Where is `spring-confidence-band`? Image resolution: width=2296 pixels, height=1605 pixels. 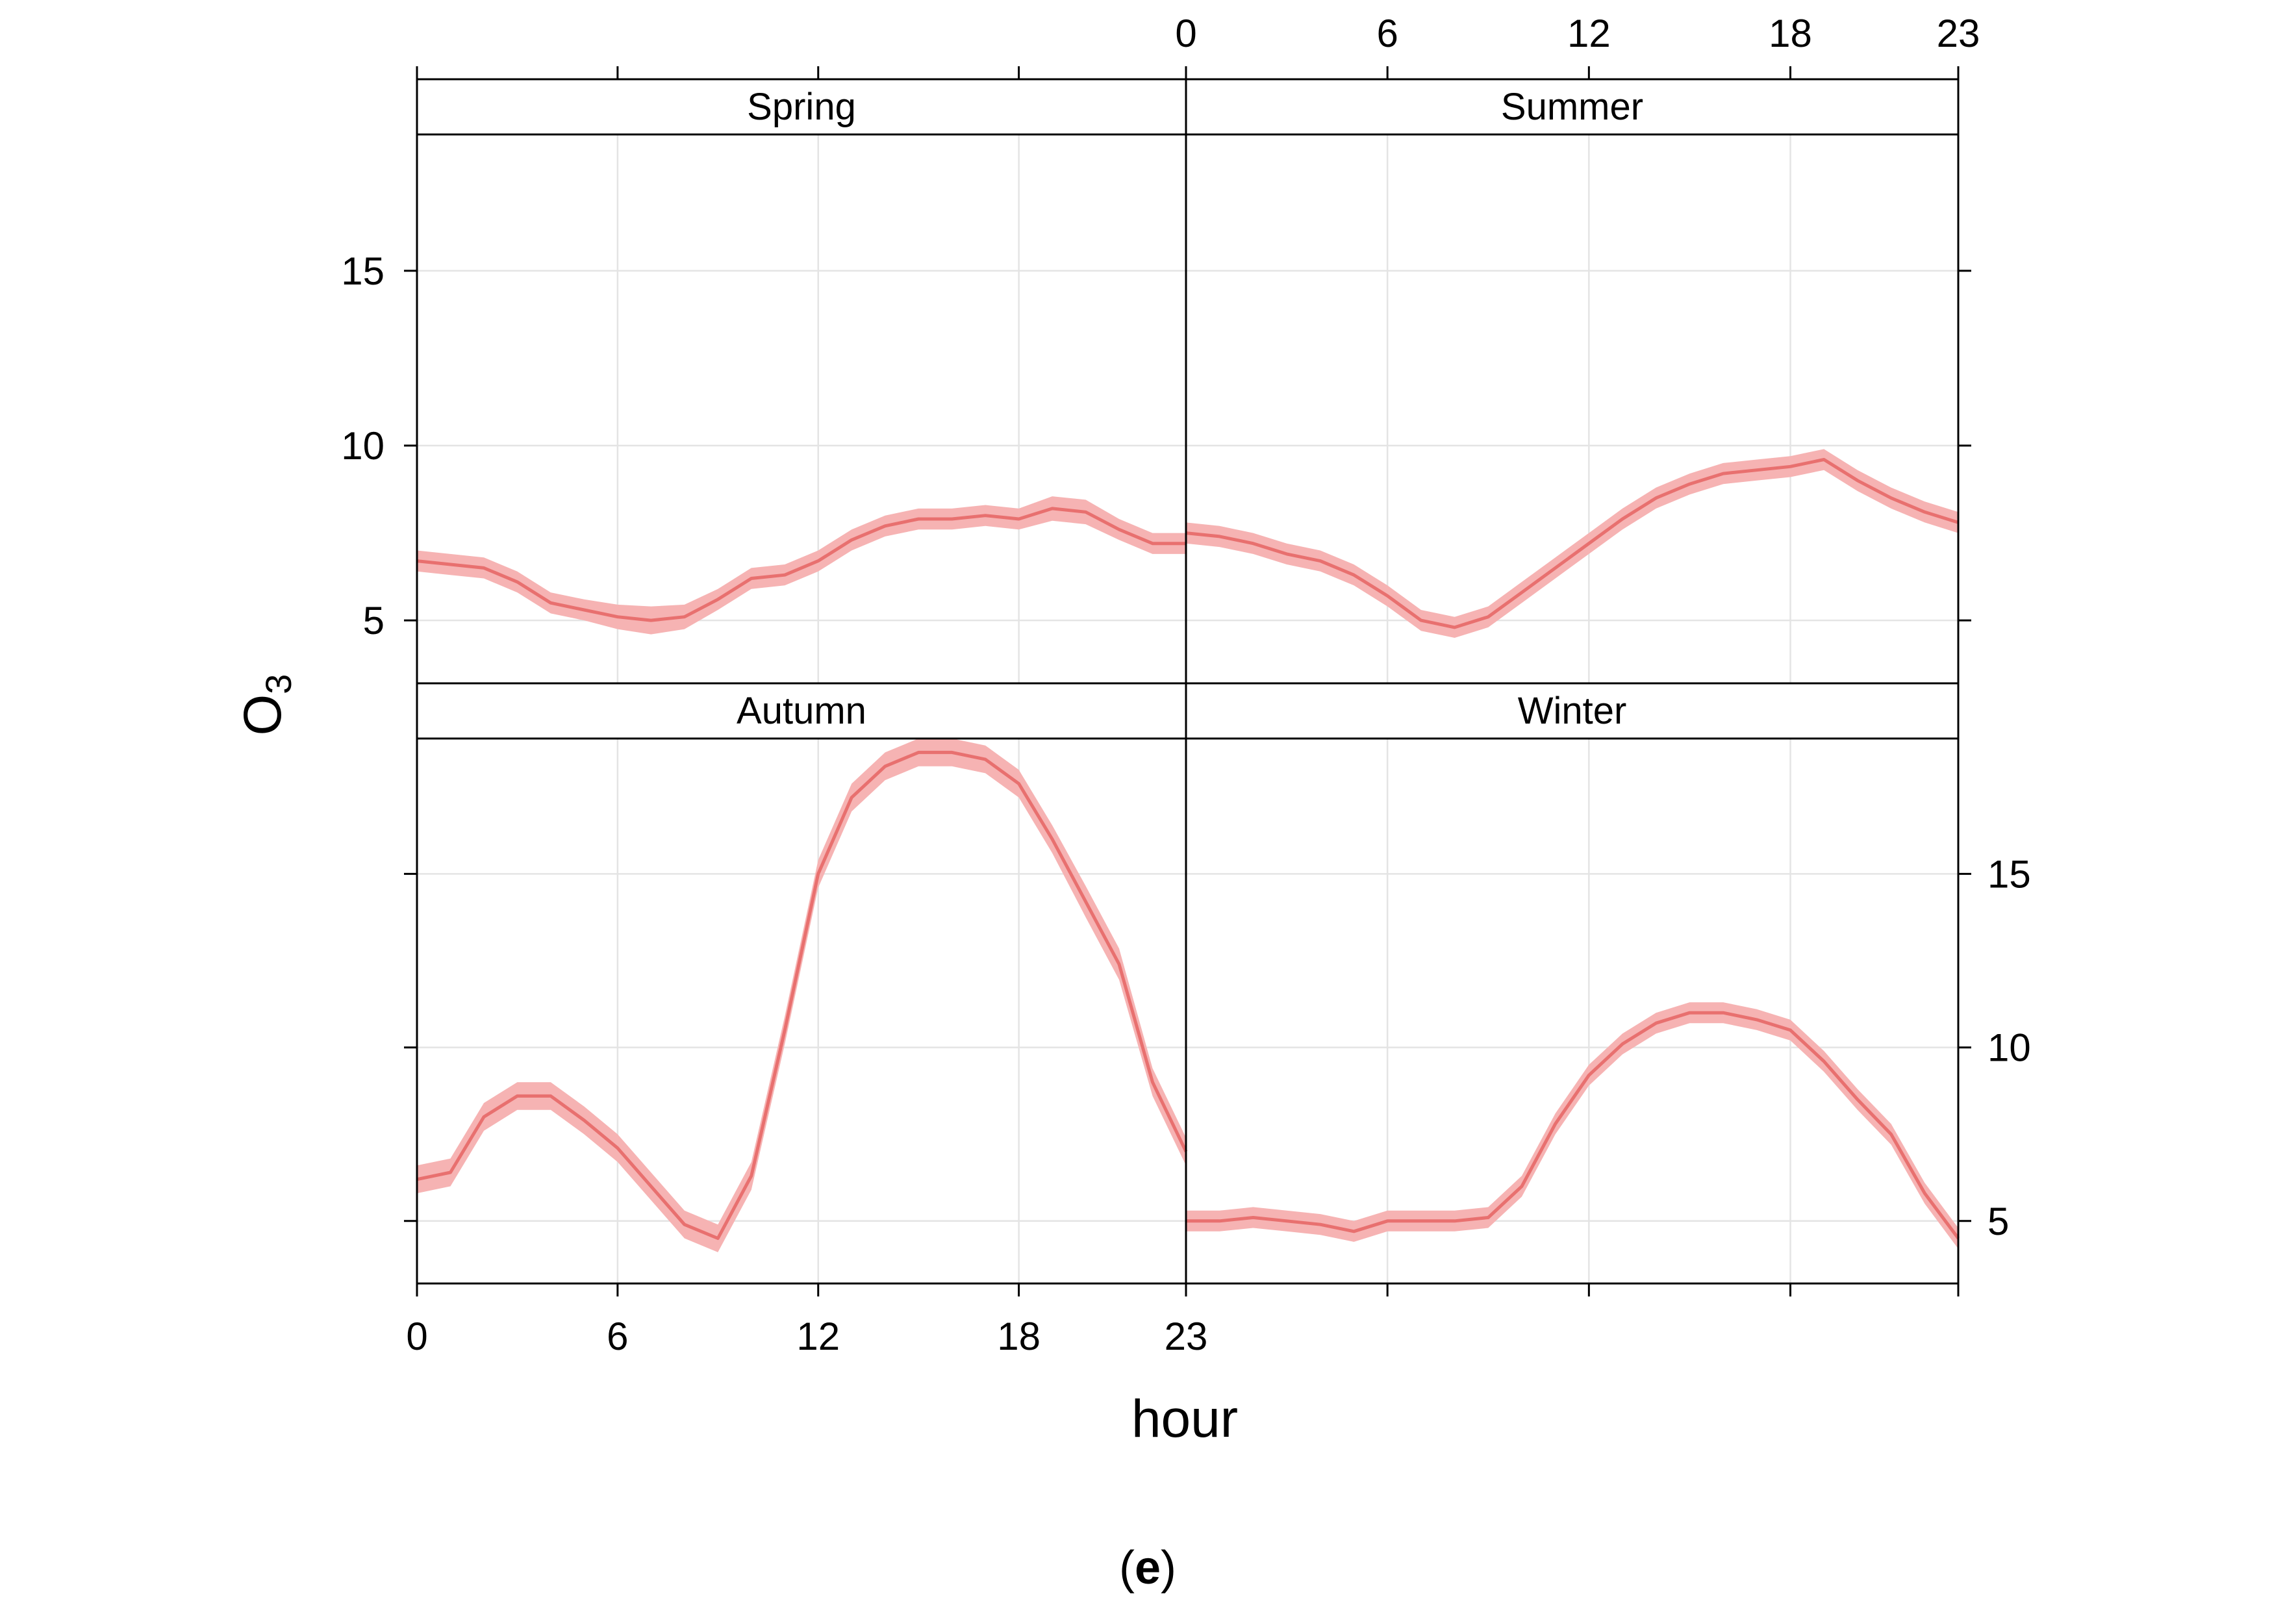
spring-confidence-band is located at coordinates (801, 566).